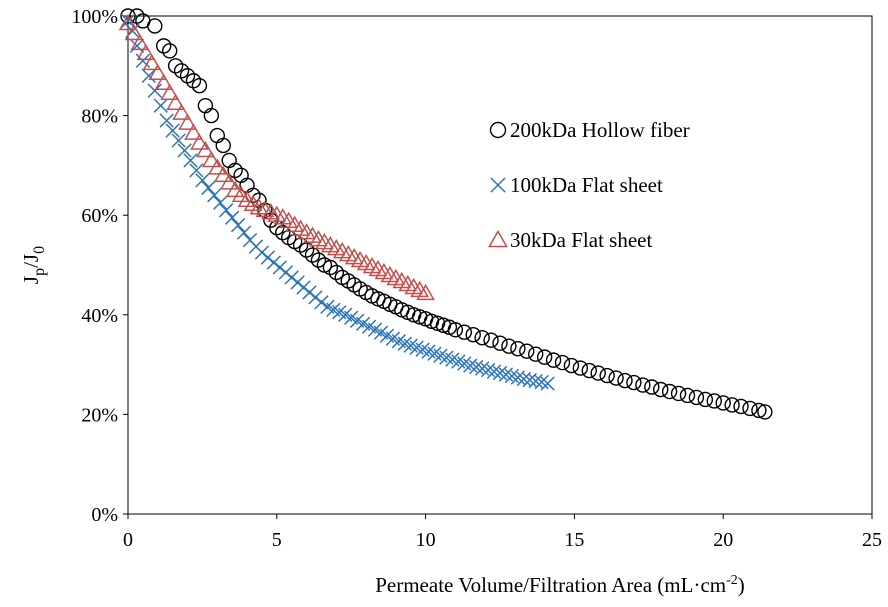 The image size is (888, 607). What do you see at coordinates (574, 540) in the screenshot?
I see `x-tick-label: 15` at bounding box center [574, 540].